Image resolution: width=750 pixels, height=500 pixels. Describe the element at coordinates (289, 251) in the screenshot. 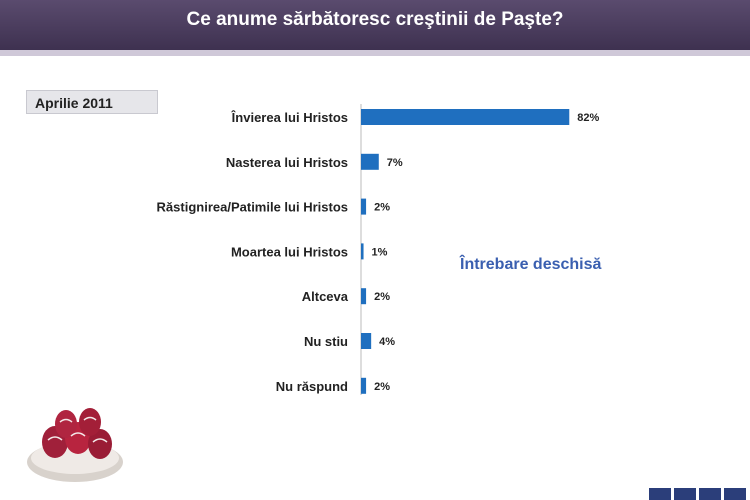

I see `category-label: Moartea lui Hristos` at that location.